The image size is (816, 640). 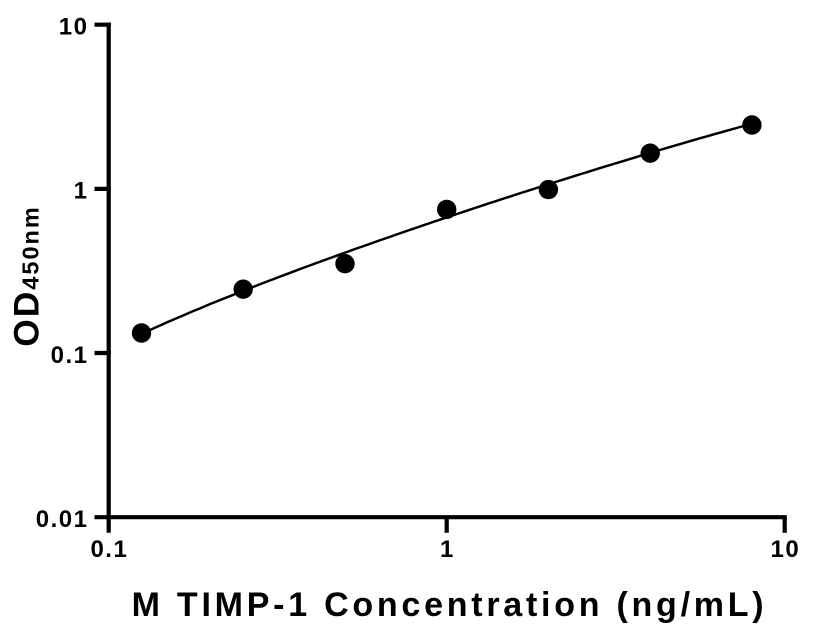 What do you see at coordinates (62, 519) in the screenshot?
I see `svg-text: 0.01` at bounding box center [62, 519].